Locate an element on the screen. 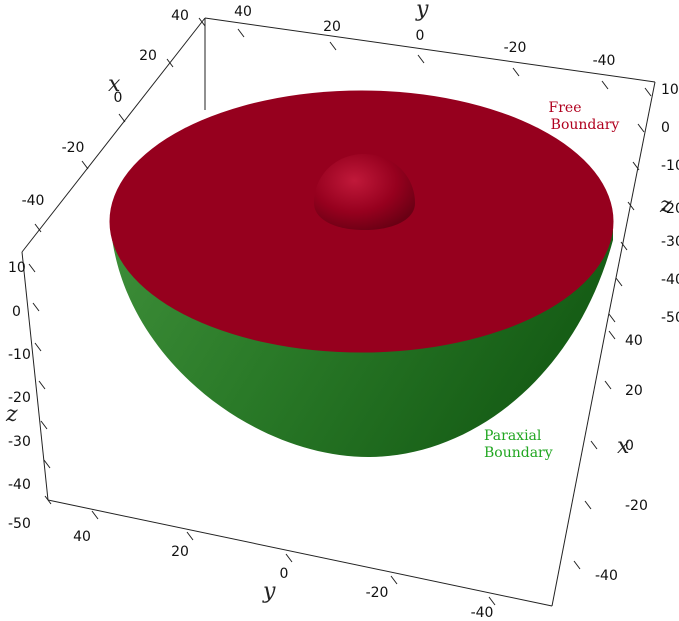 Image resolution: width=679 pixels, height=621 pixels. top-y-axis-line is located at coordinates (430, 50).